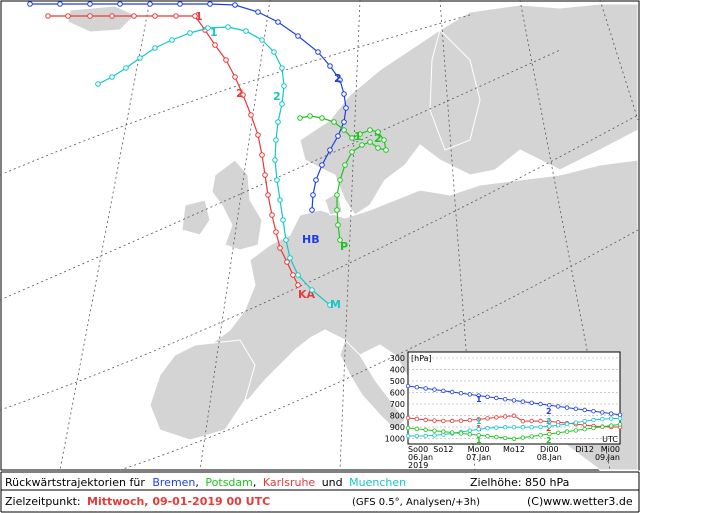 The height and width of the screenshot is (513, 704). Describe the element at coordinates (178, 501) in the screenshot. I see `target-time: Mittwoch, 09-01-2019 00 UTC` at that location.